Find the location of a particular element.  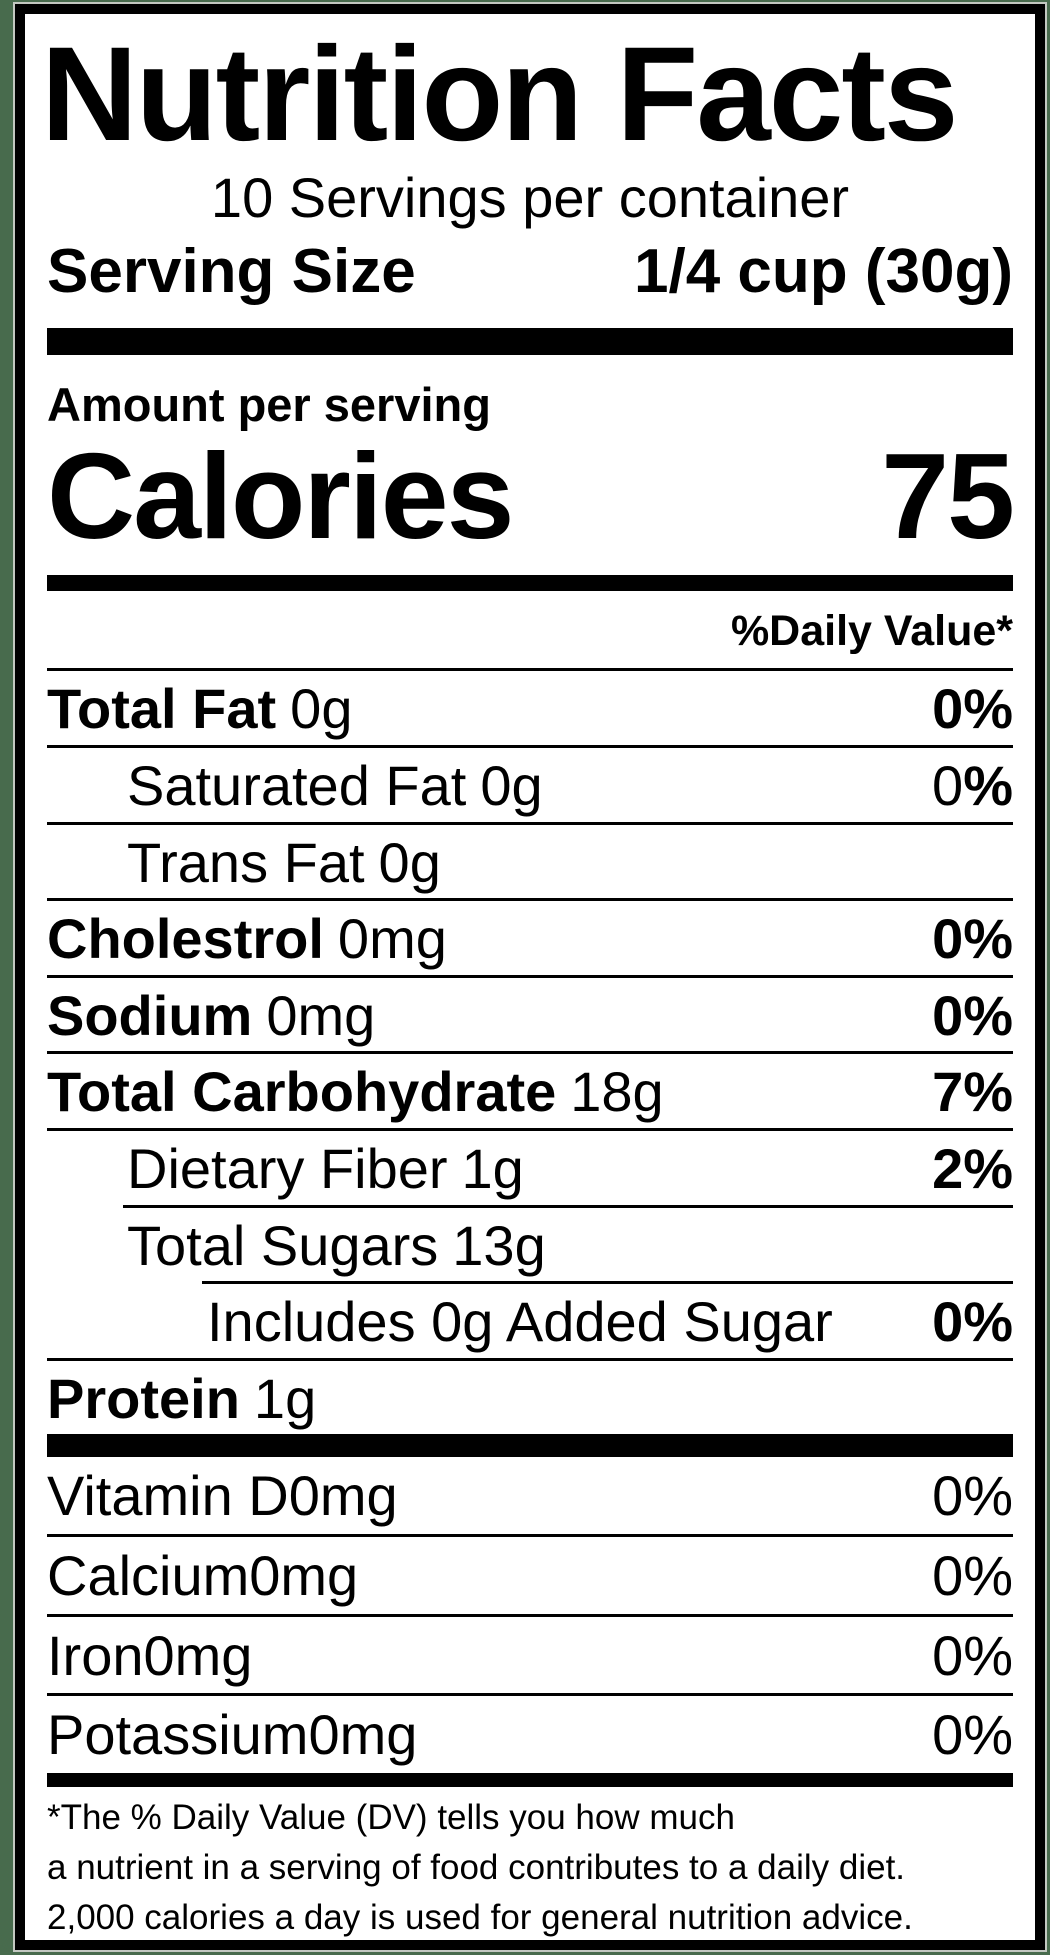

nutrient-row-added-sugar: Includes 0g Added Sugar 0% is located at coordinates (607, 1319).